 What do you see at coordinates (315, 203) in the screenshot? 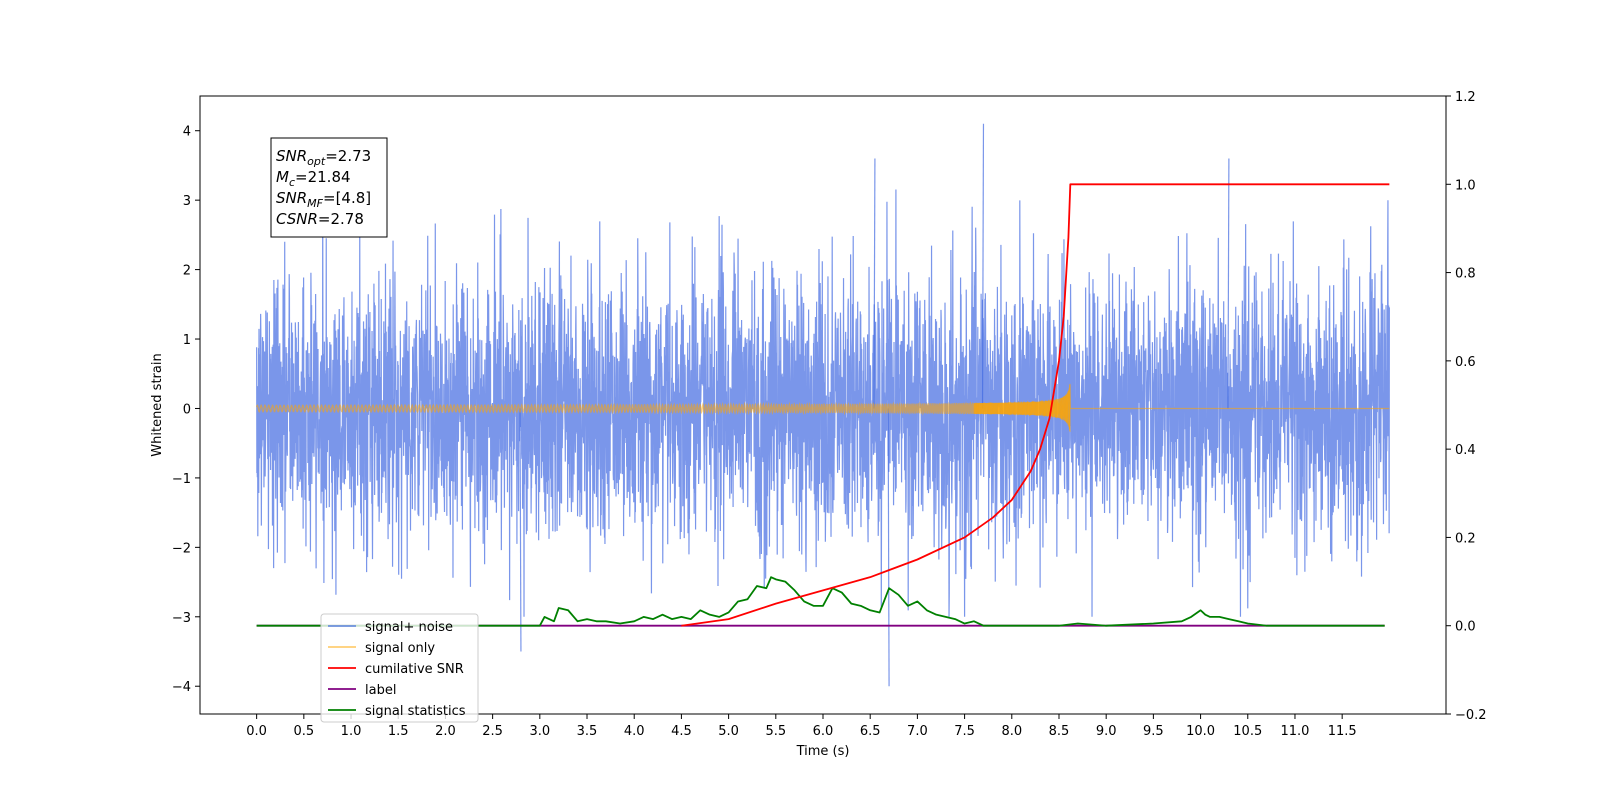
I see `stat-sub: MF` at bounding box center [315, 203].